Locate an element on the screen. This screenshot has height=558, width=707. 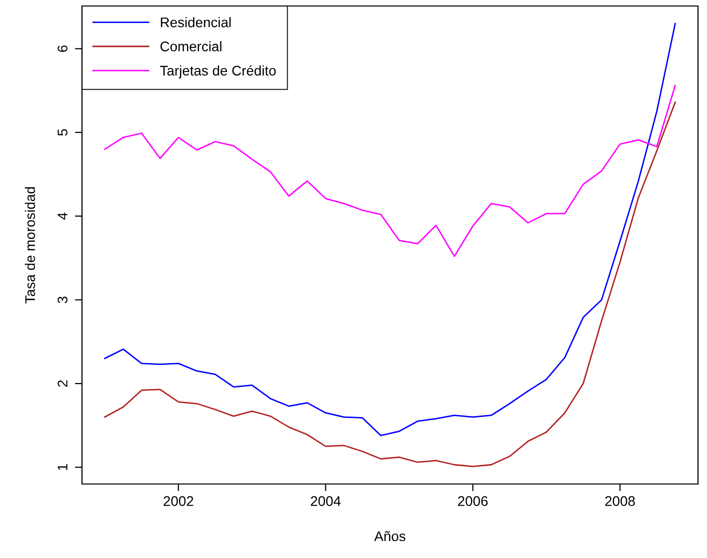
y-tick-label: 3 is located at coordinates (63, 300).